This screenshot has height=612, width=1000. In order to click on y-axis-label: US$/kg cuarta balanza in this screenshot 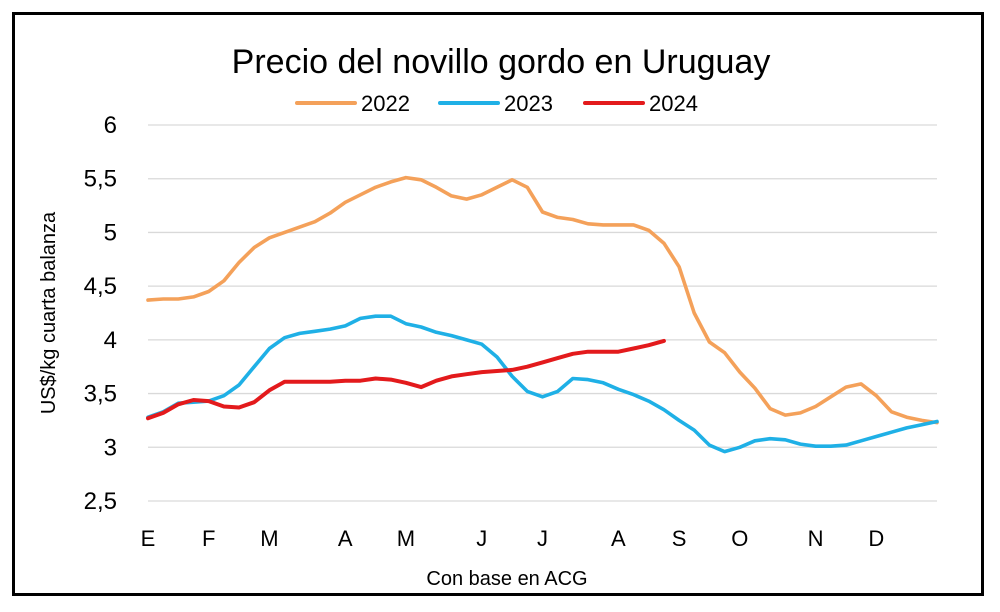, I will do `click(49, 312)`.